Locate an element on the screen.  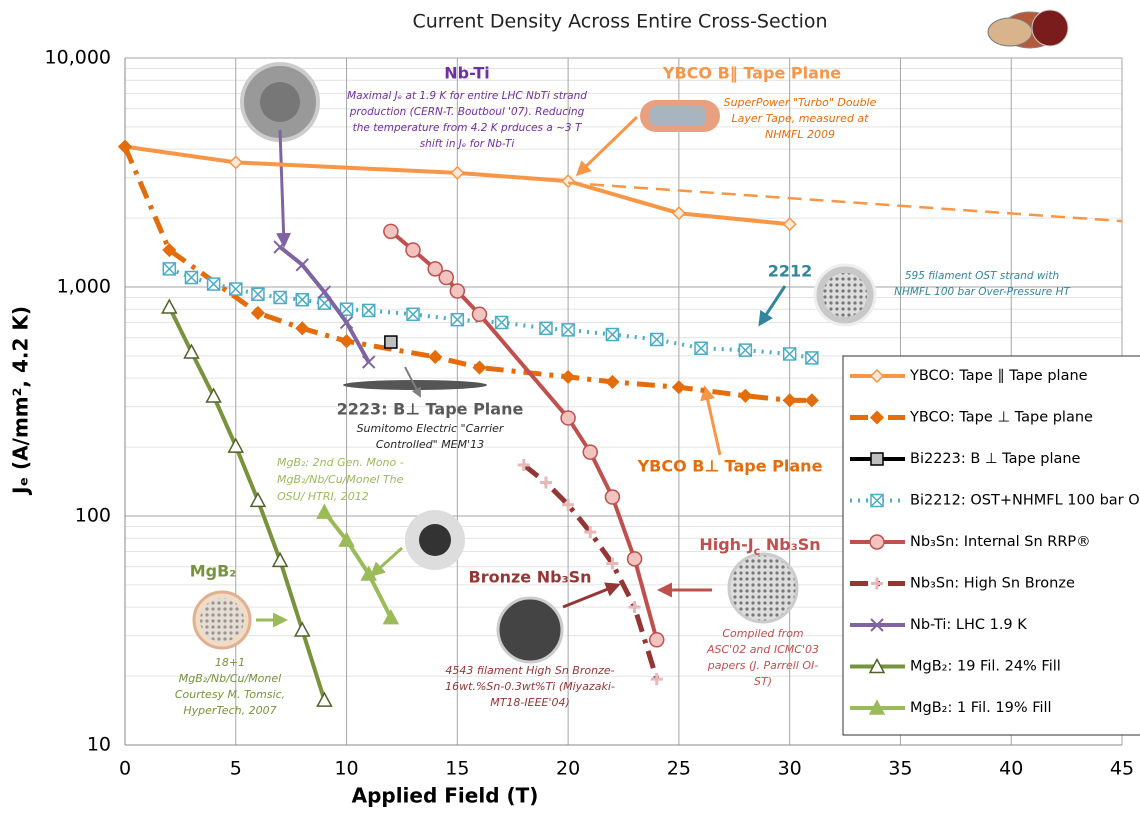
x-tick-label: 15 is located at coordinates (457, 769).